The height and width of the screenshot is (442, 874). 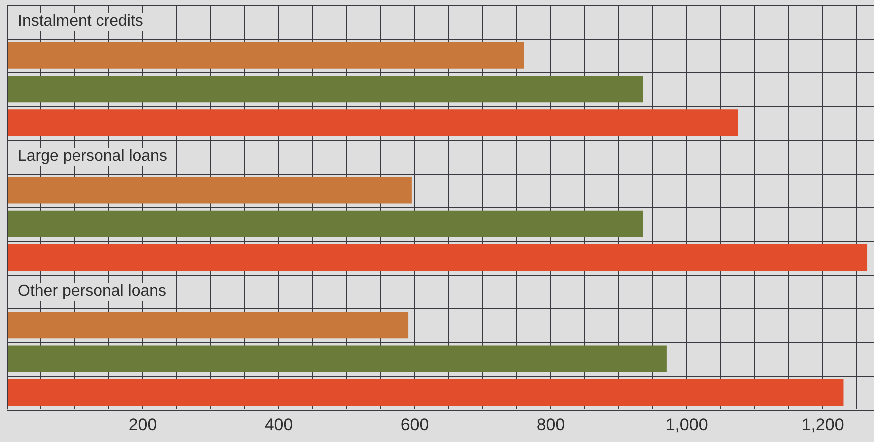 What do you see at coordinates (81, 21) in the screenshot?
I see `y-tick-label: Instalment credits` at bounding box center [81, 21].